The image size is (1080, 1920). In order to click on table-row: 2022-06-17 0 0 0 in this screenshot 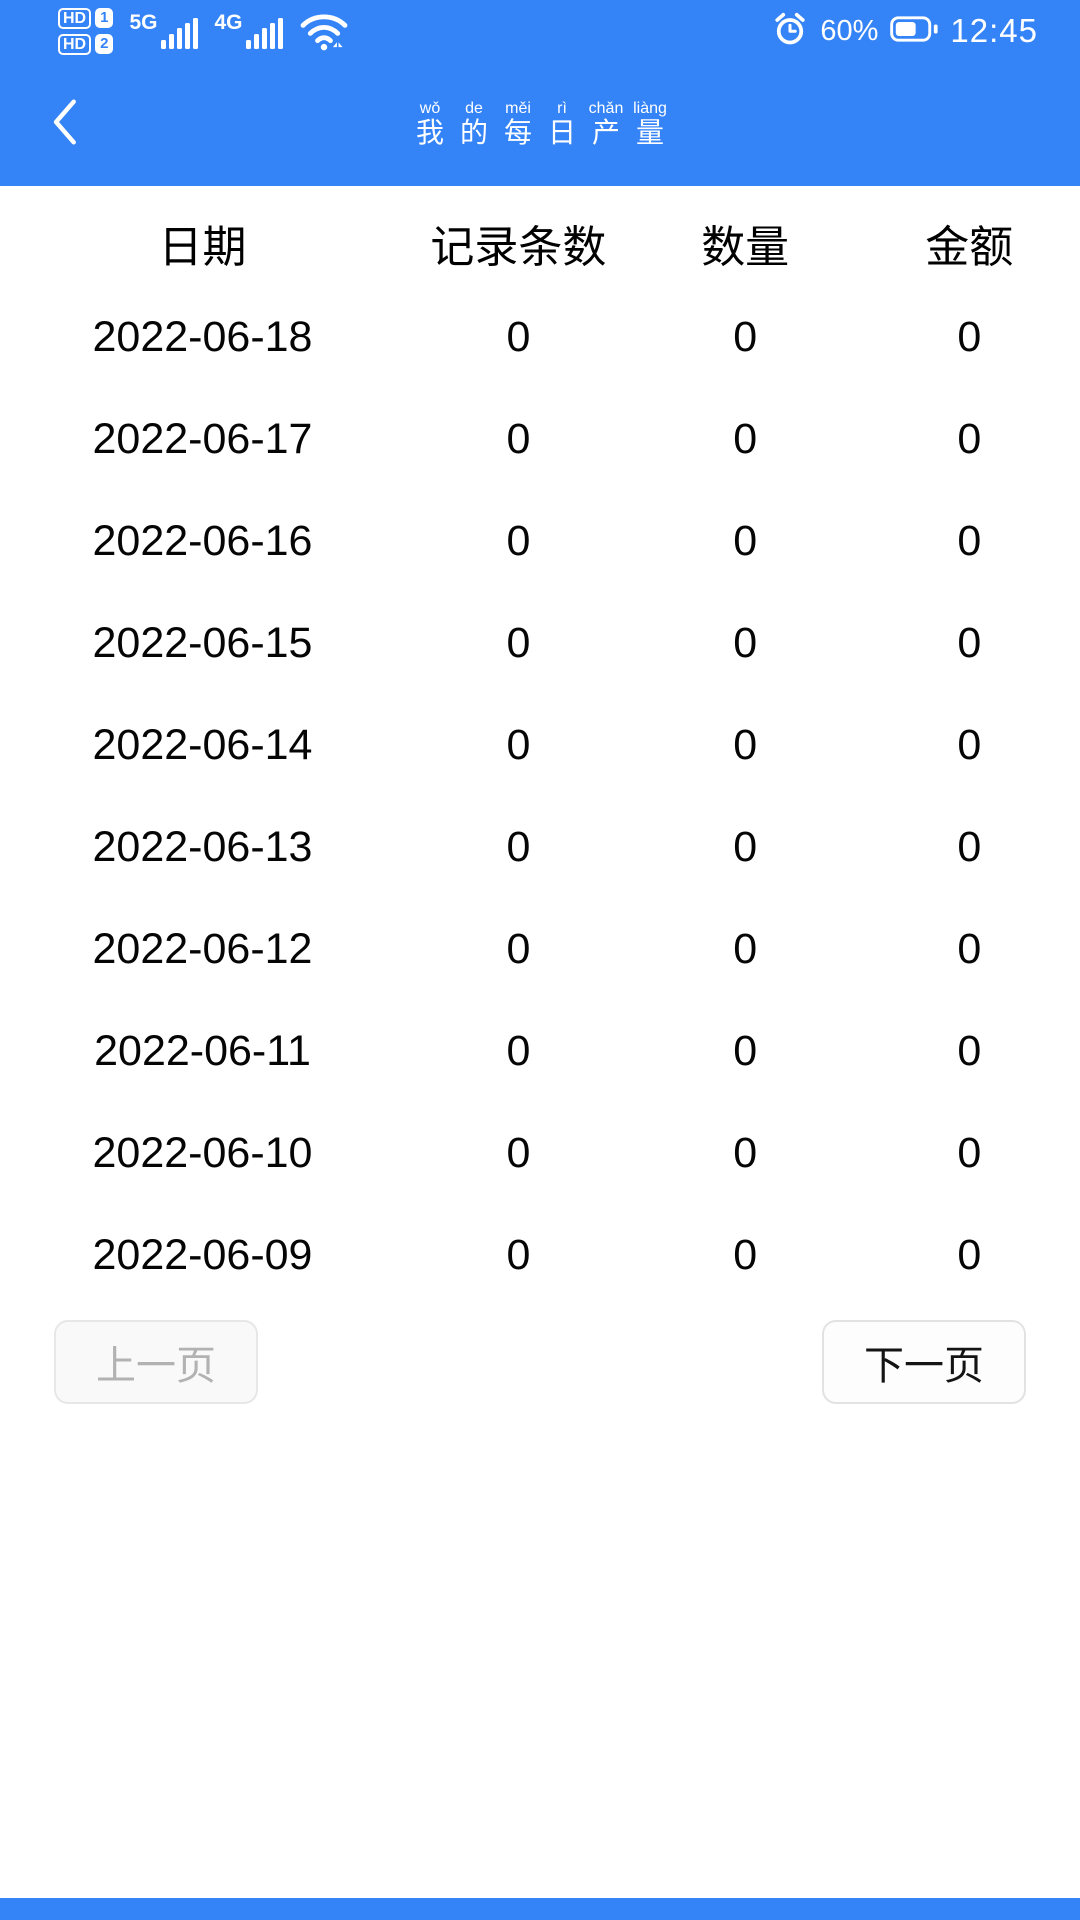, I will do `click(540, 439)`.